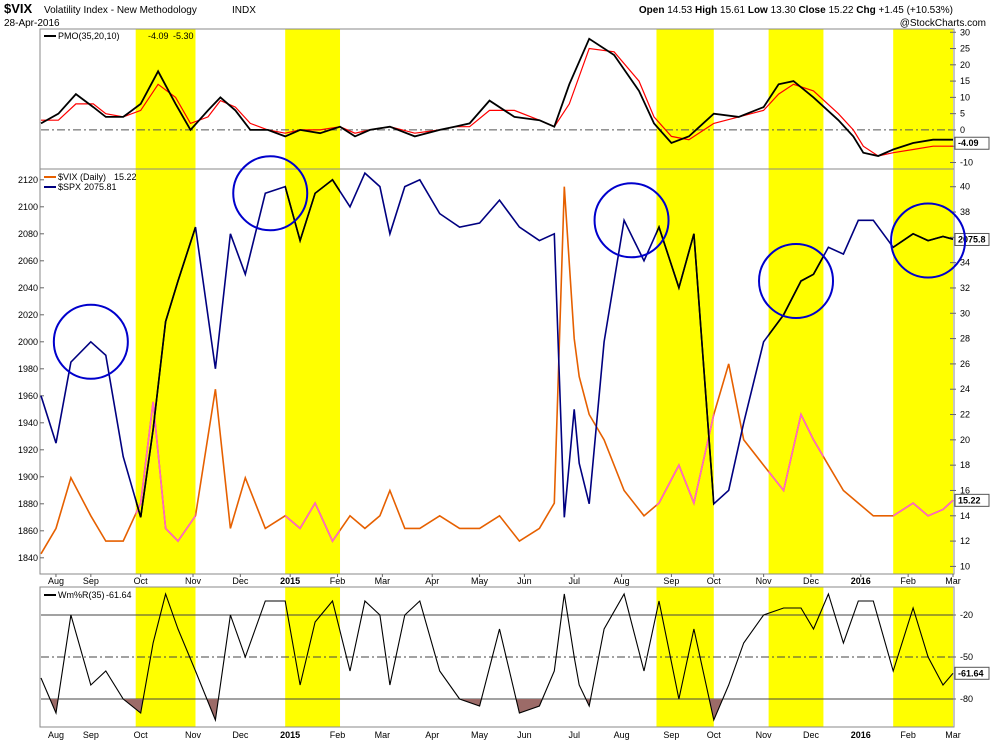 Image resolution: width=990 pixels, height=749 pixels. What do you see at coordinates (965, 364) in the screenshot?
I see `vix-tick-label-8: 26` at bounding box center [965, 364].